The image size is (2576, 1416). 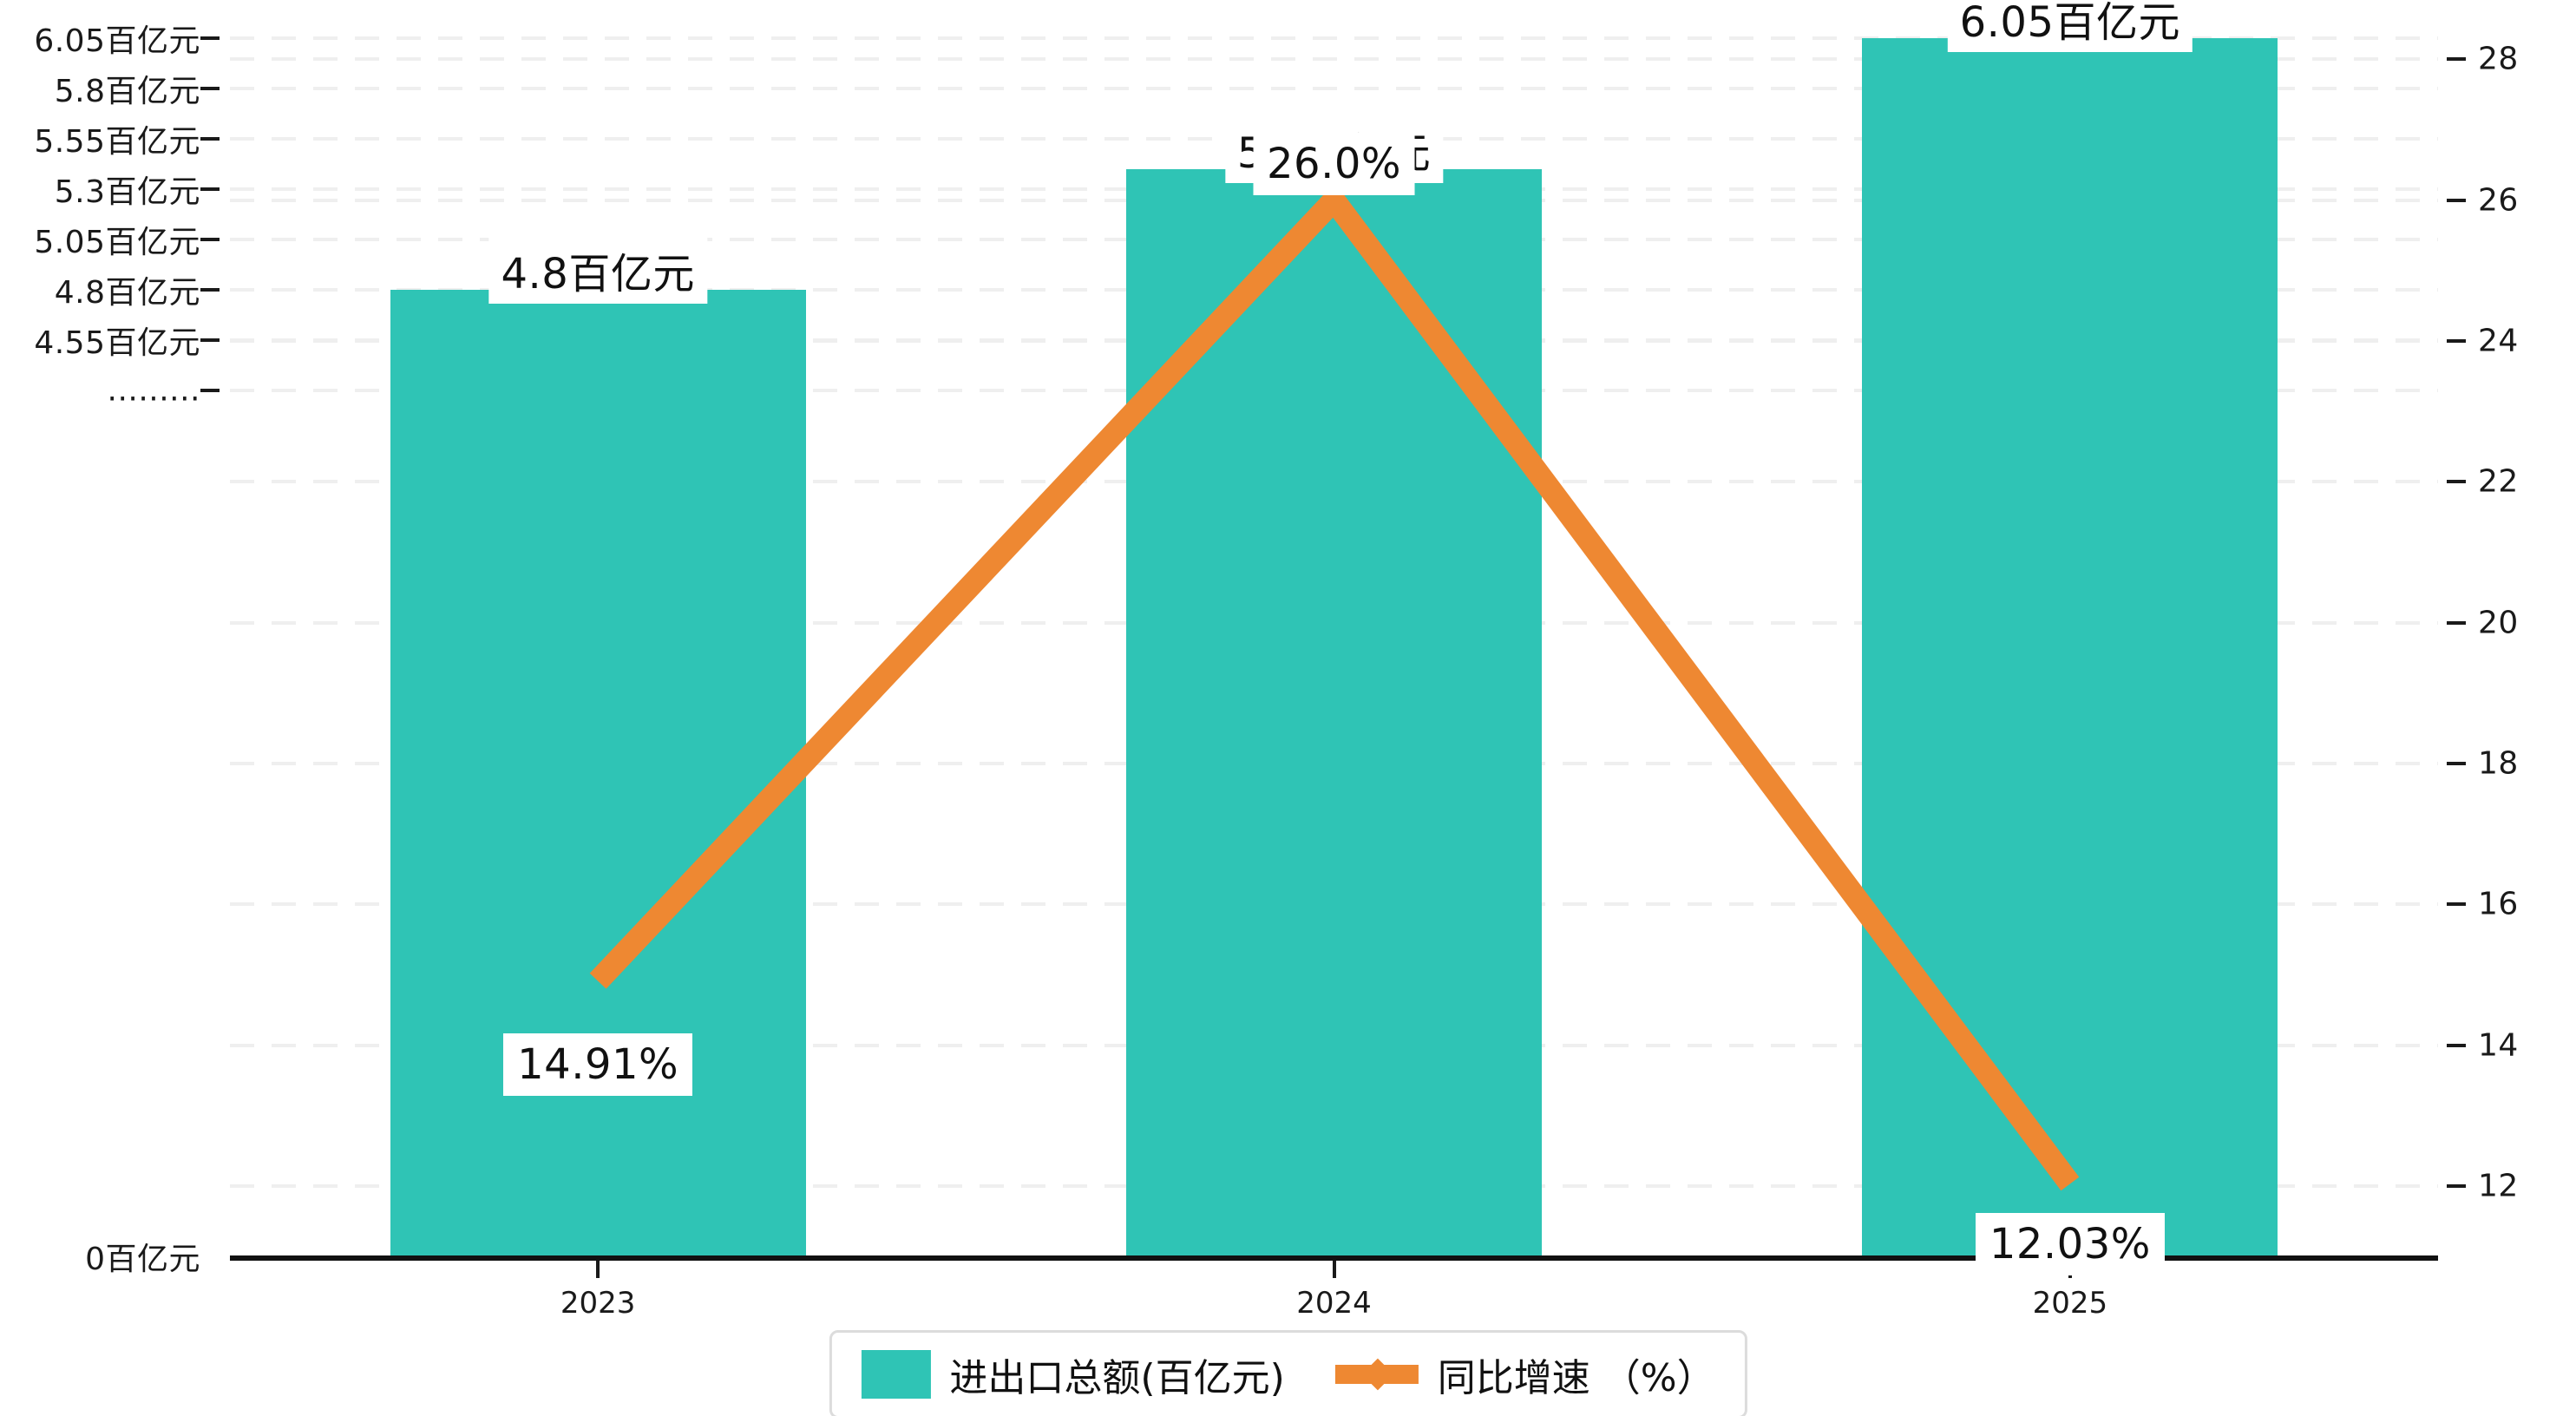 What do you see at coordinates (127, 92) in the screenshot?
I see `left-y-tick-label: 5.8百亿元` at bounding box center [127, 92].